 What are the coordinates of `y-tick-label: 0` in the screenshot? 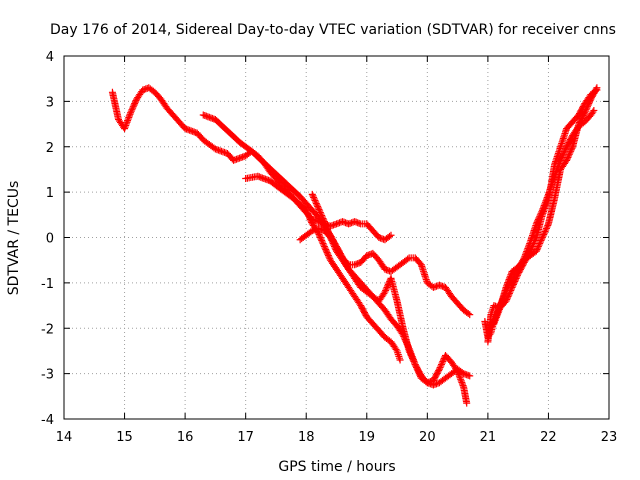 It's located at (50, 239).